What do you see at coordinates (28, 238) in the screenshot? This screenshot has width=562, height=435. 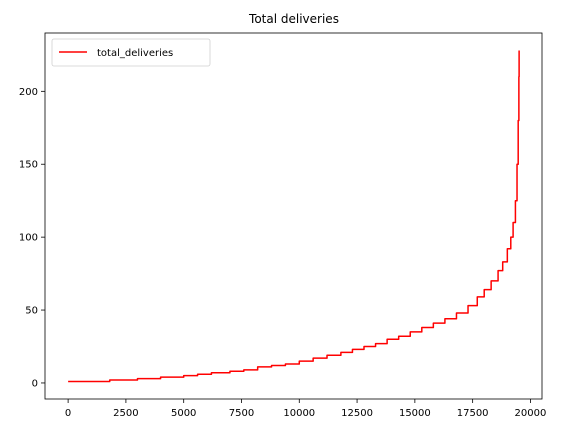 I see `y-tick-label: 100` at bounding box center [28, 238].